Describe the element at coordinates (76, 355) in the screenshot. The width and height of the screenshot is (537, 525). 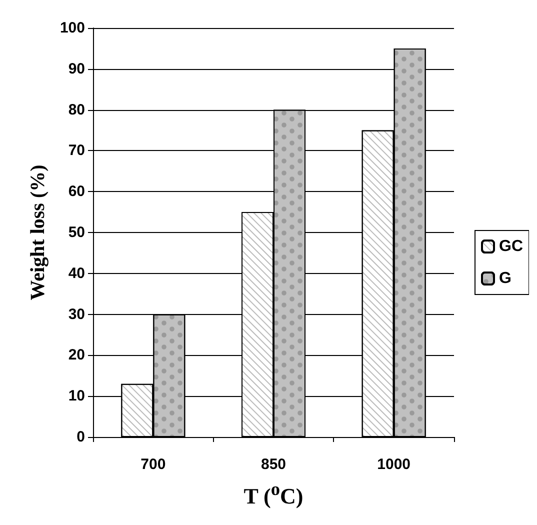
I see `y-tick-label: 20` at that location.